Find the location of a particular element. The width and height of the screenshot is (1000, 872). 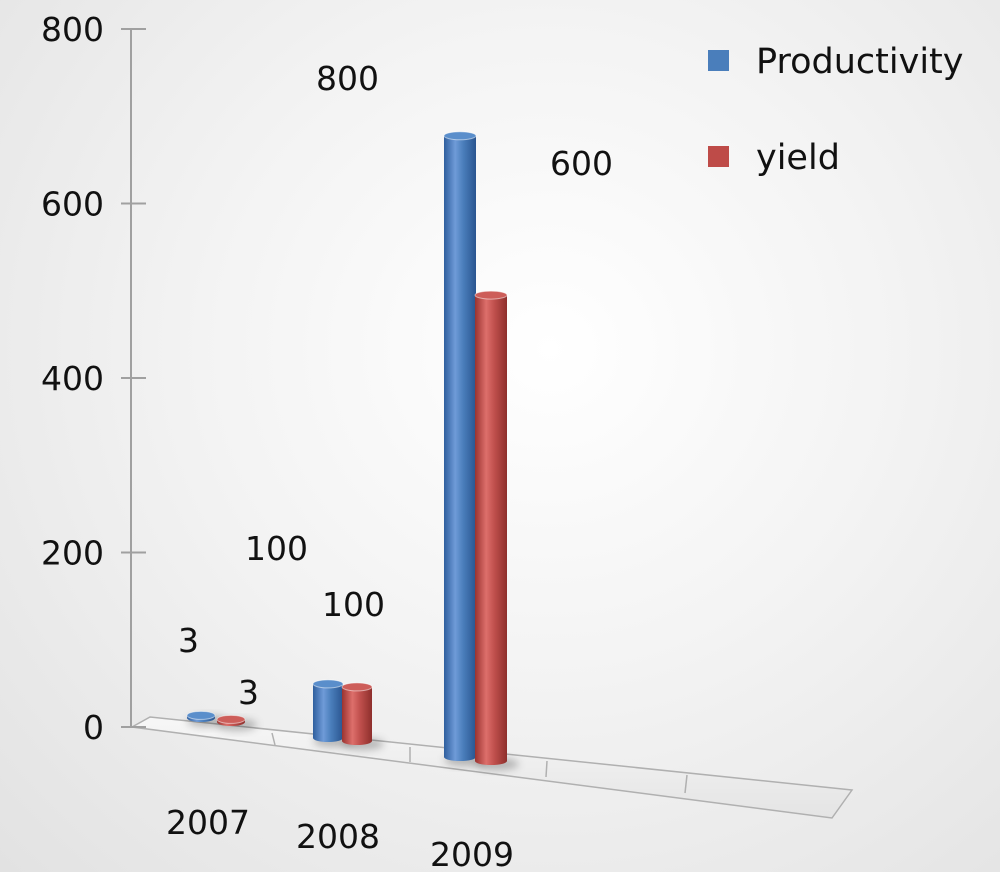

label-productivity-2007: 3 is located at coordinates (188, 640).